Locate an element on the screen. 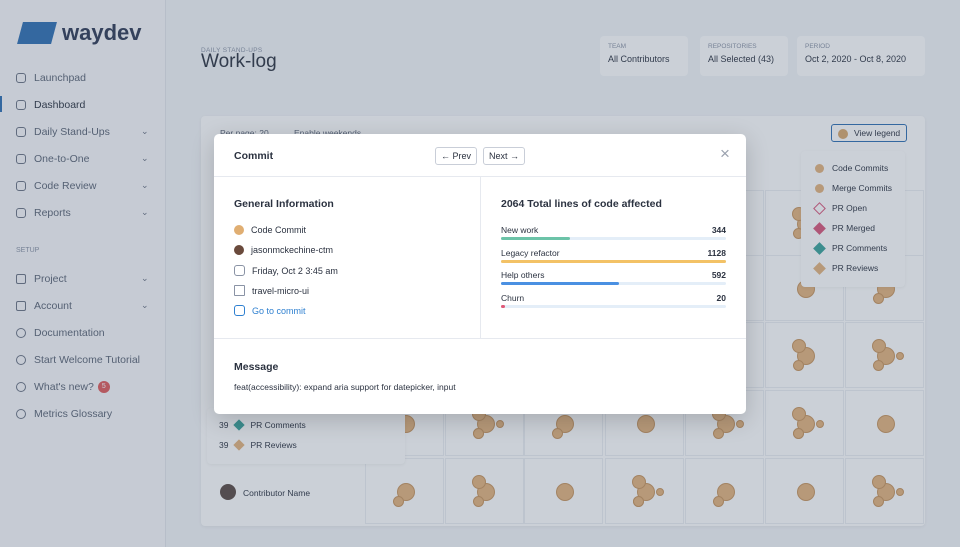 This screenshot has height=547, width=960. nav-item: Launchpad is located at coordinates (51, 78).